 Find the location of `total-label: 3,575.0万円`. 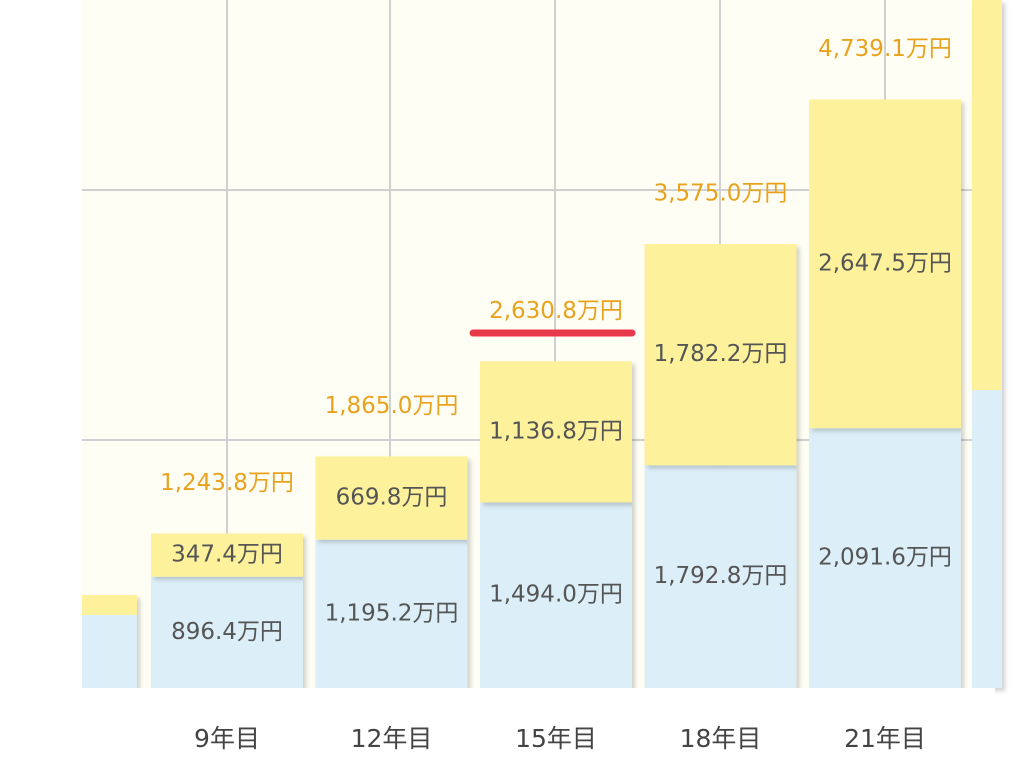

total-label: 3,575.0万円 is located at coordinates (721, 194).